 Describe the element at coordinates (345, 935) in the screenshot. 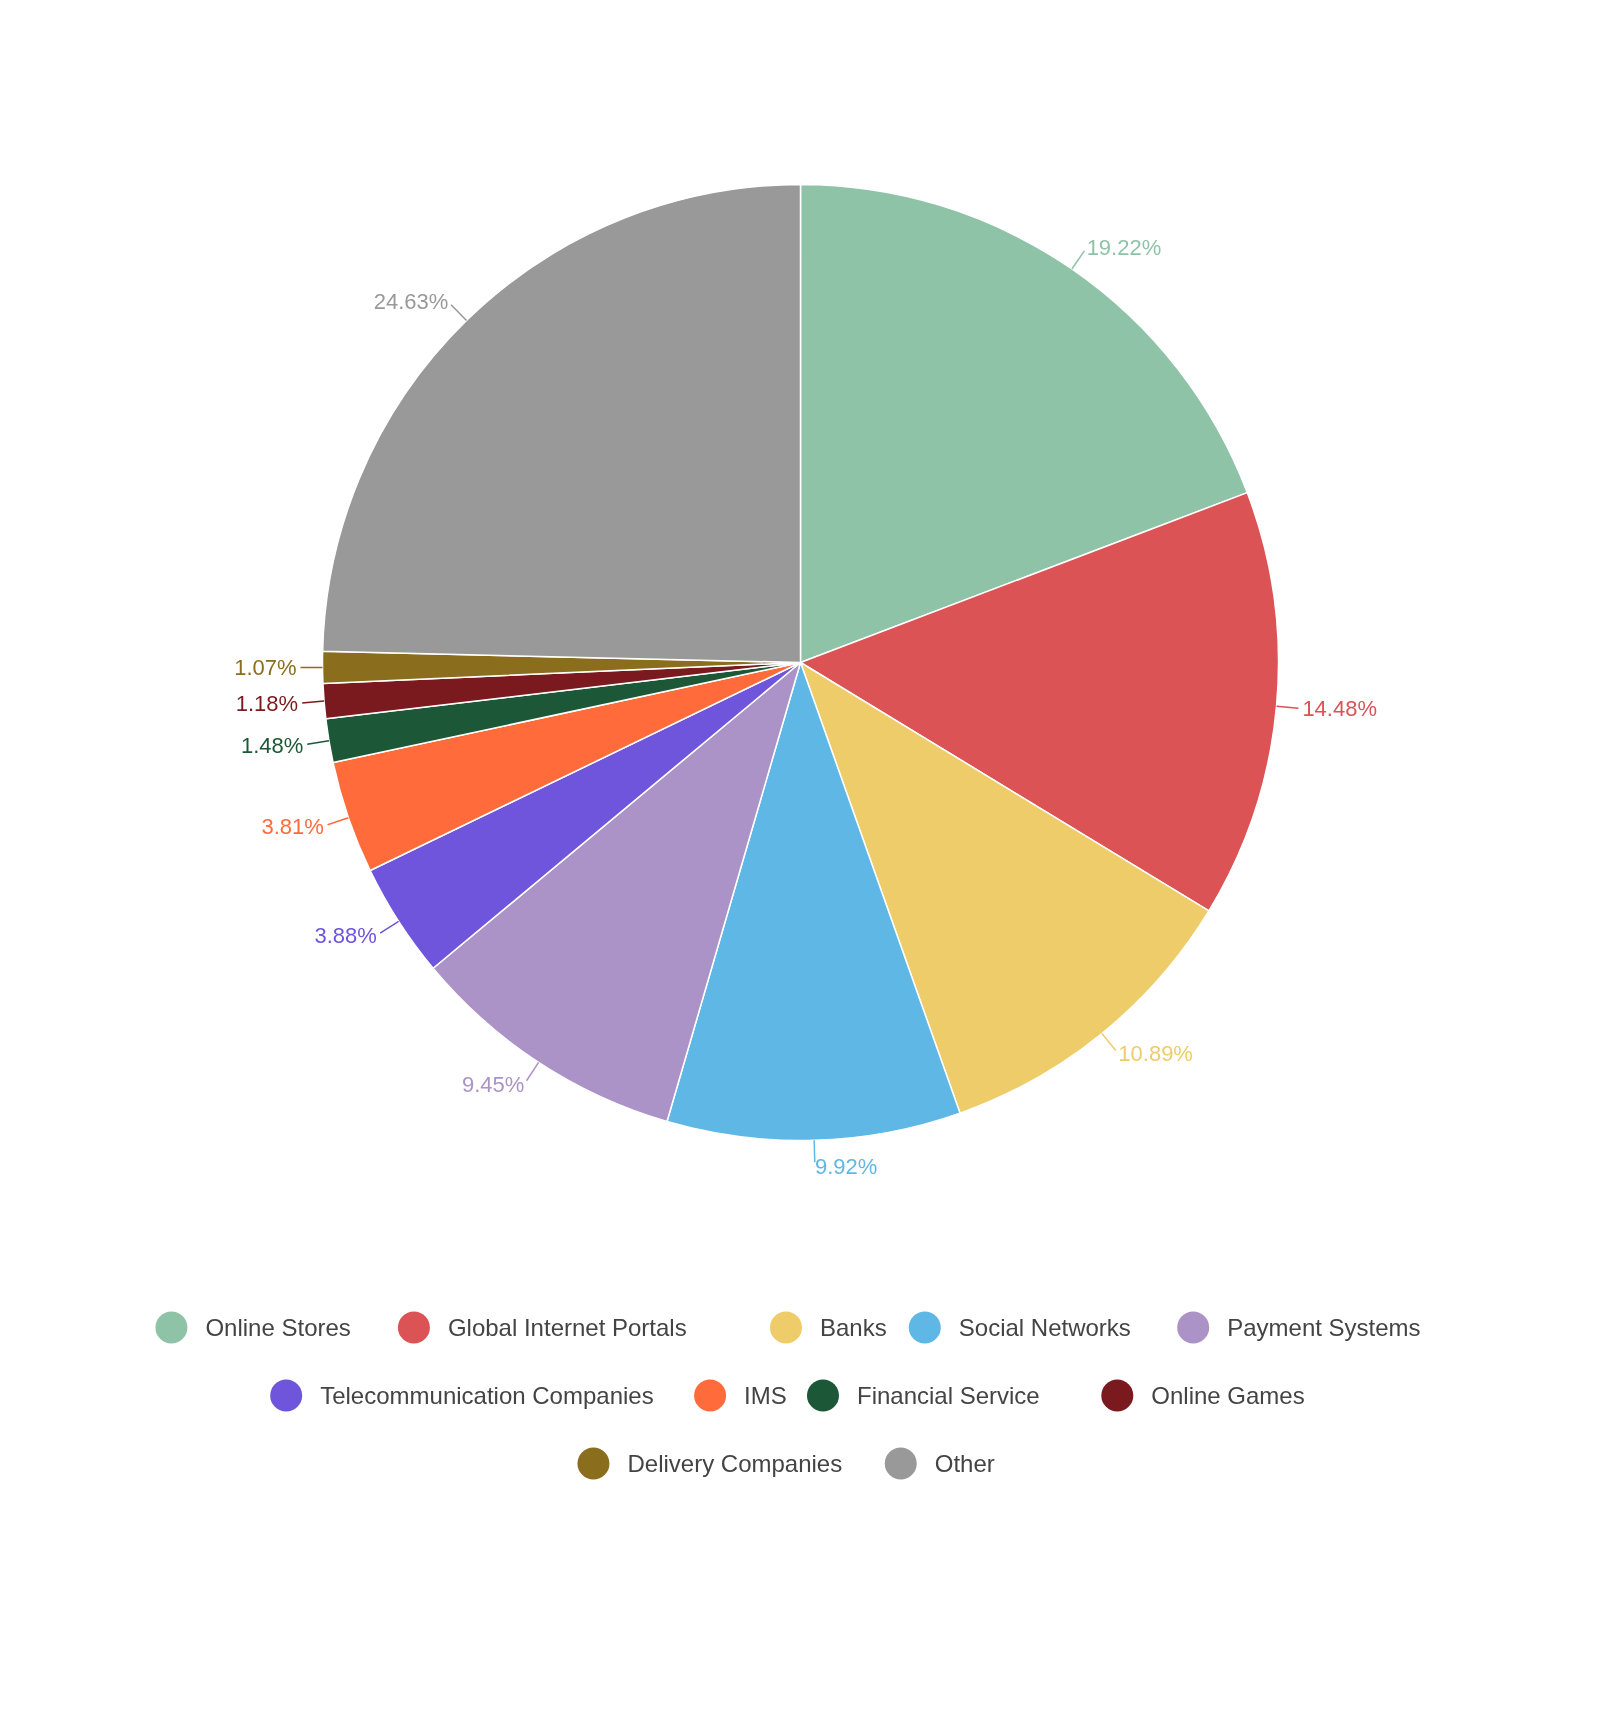

I see `data-label: 3.88%` at that location.